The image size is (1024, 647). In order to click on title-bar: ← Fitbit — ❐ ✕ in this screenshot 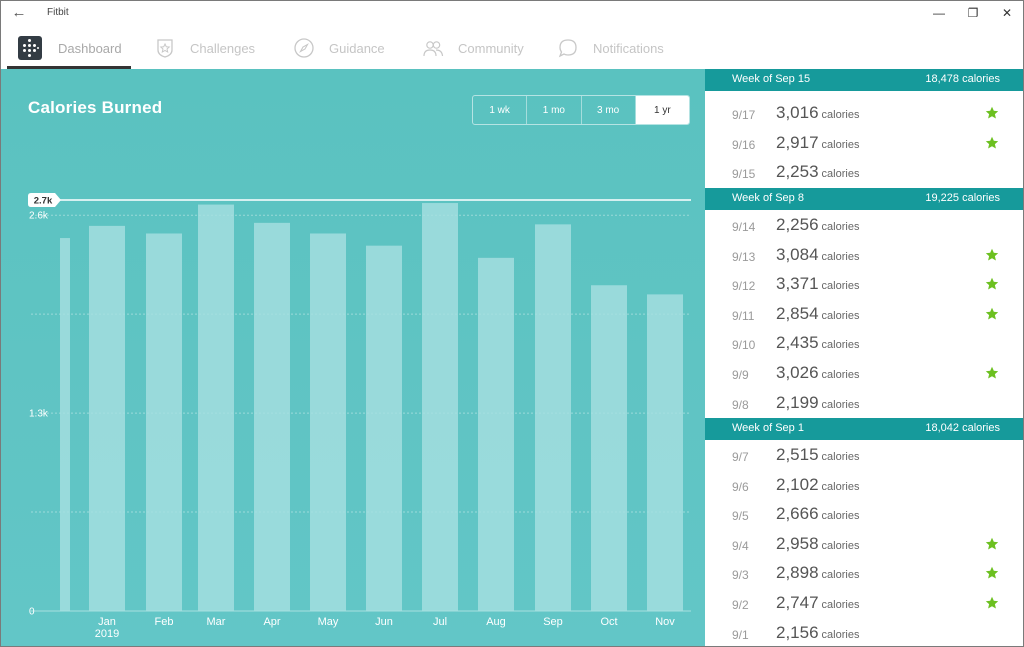, I will do `click(512, 14)`.